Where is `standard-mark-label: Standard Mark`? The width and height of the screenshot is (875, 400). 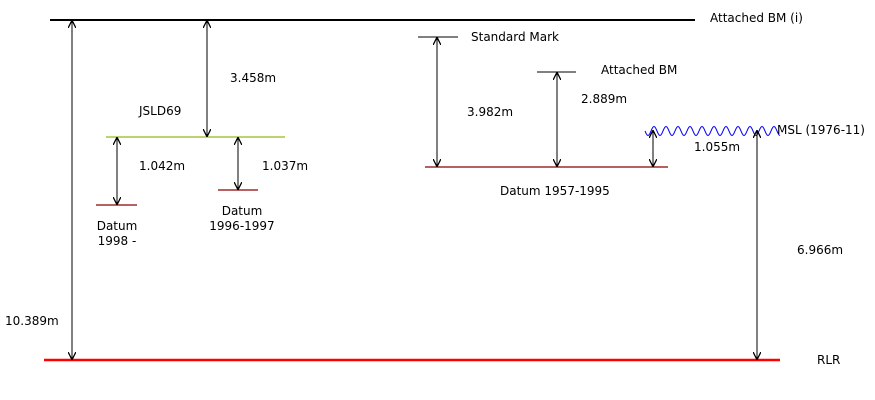 standard-mark-label: Standard Mark is located at coordinates (515, 37).